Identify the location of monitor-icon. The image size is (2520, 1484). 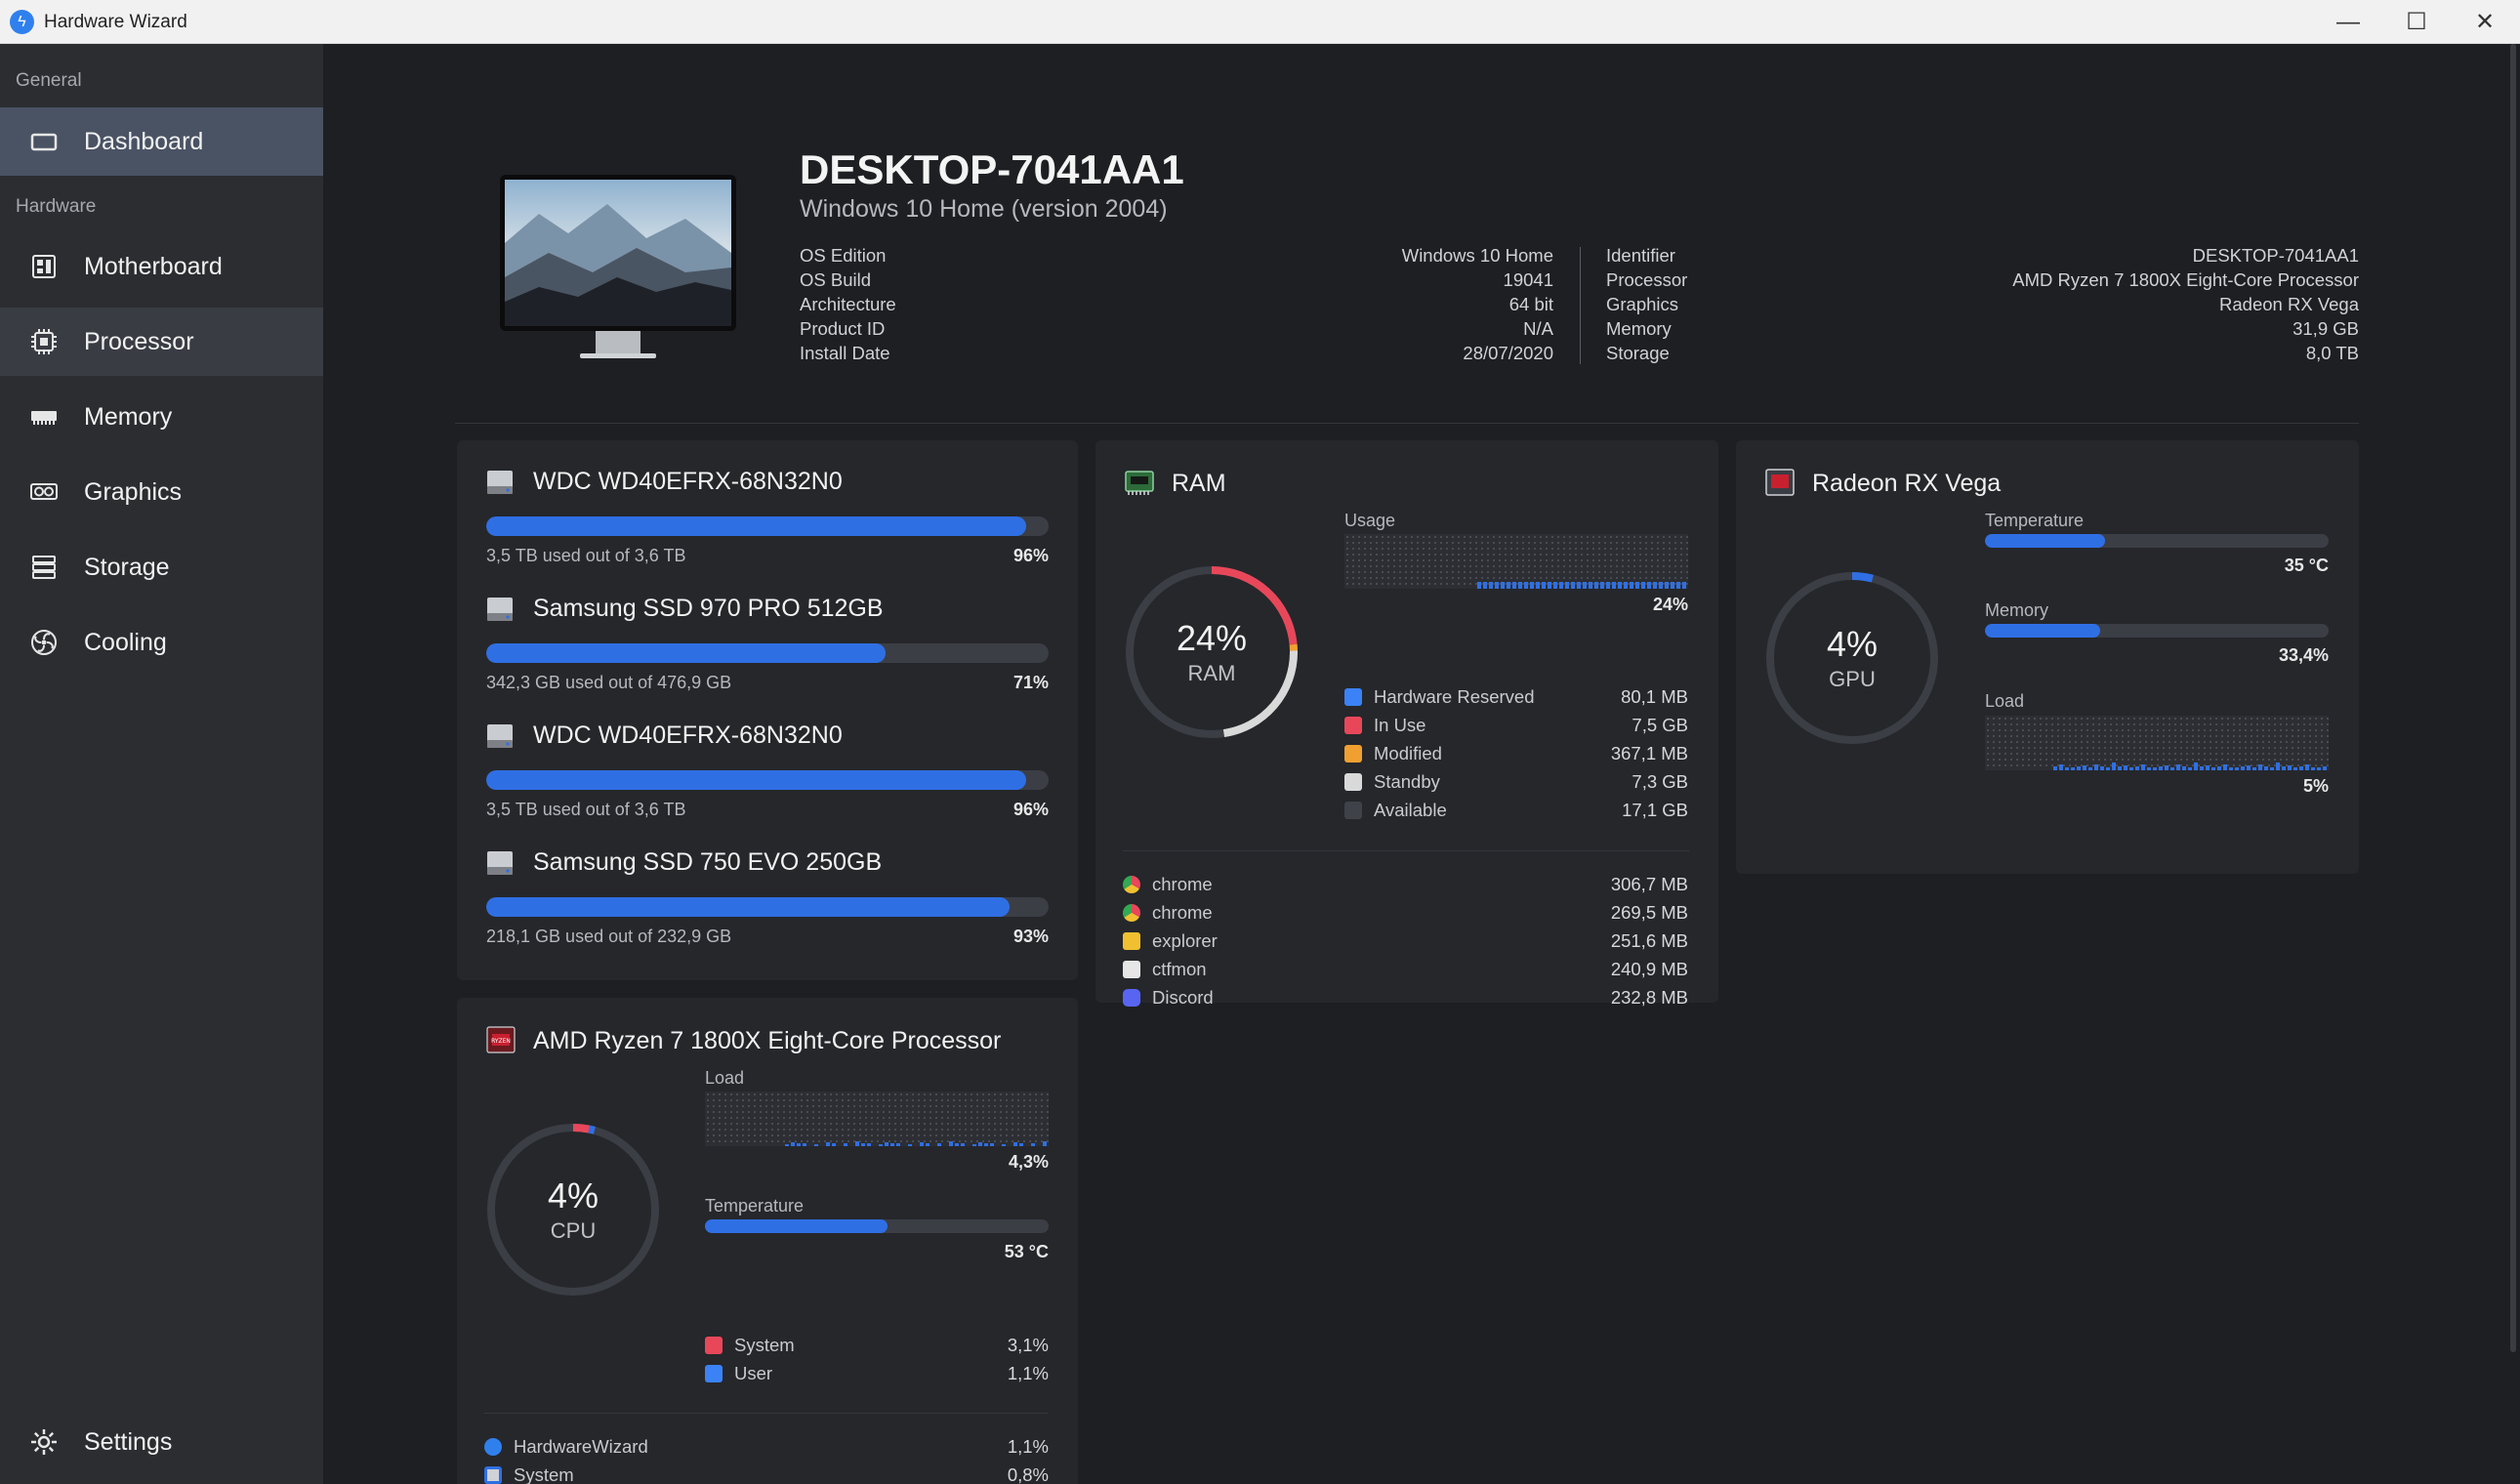
(44, 141).